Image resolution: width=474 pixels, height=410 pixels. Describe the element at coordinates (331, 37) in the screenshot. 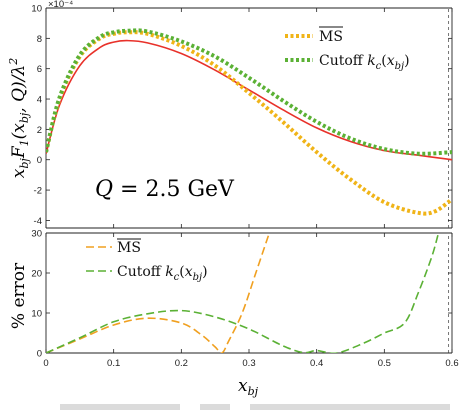

I see `legend-ms-label: MS` at that location.